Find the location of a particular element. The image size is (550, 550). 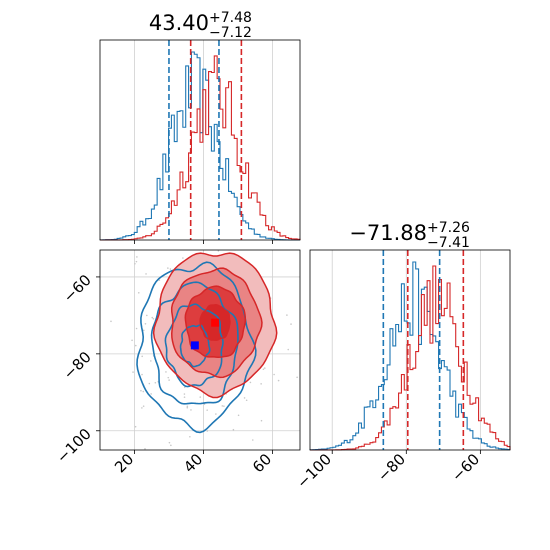

hist-y-ticks: −100 −80 −60 is located at coordinates (388, 471).